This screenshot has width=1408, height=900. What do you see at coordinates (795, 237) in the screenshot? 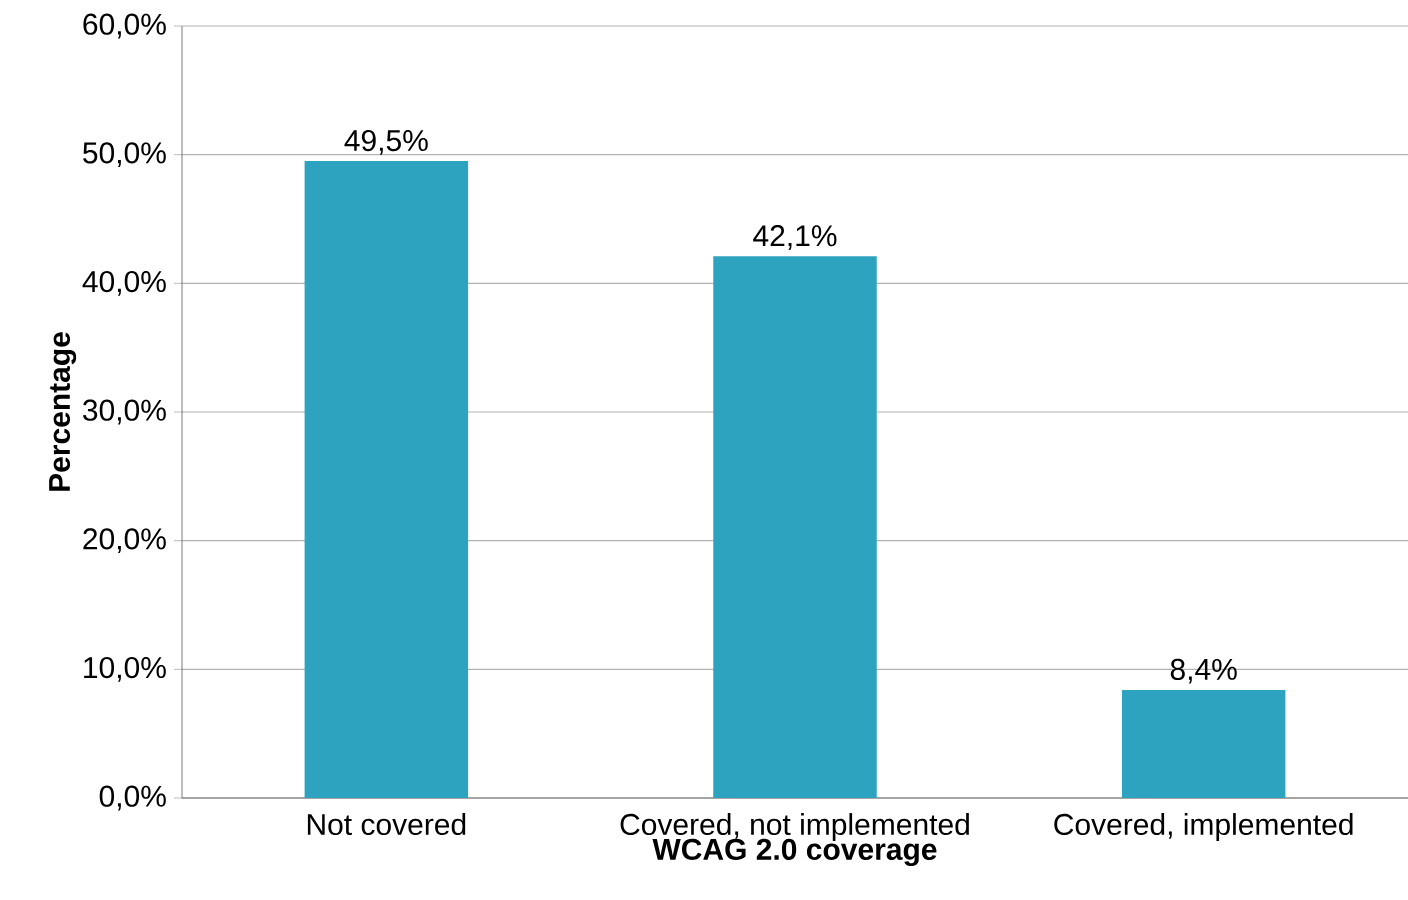
I see `data-label: 42,1%` at bounding box center [795, 237].